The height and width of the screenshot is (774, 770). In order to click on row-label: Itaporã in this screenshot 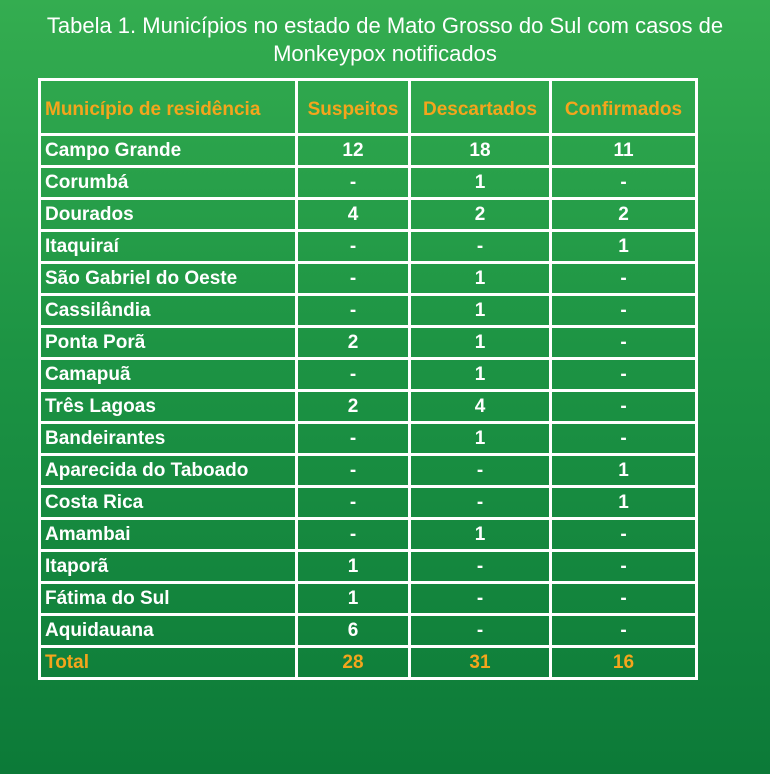, I will do `click(168, 566)`.